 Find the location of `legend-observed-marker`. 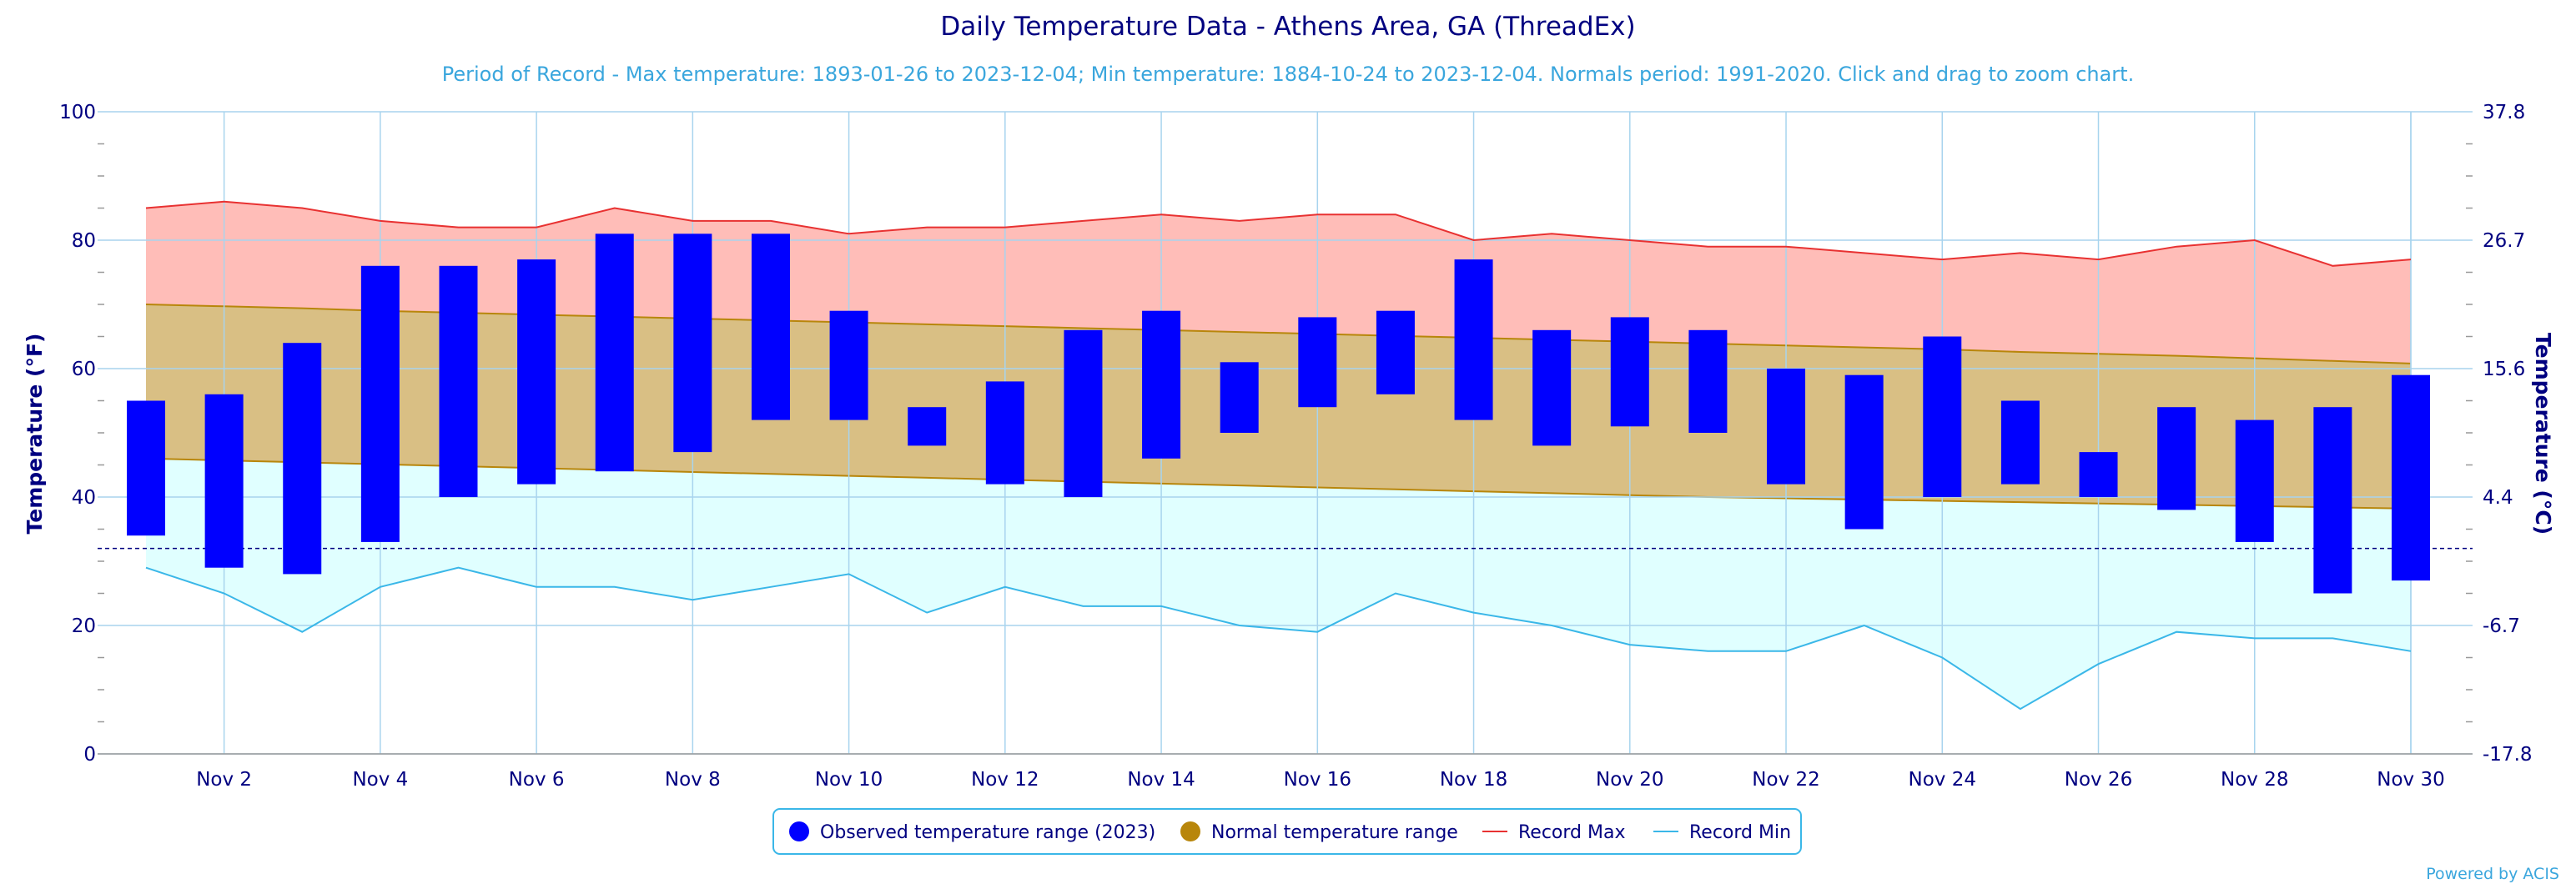

legend-observed-marker is located at coordinates (799, 831).